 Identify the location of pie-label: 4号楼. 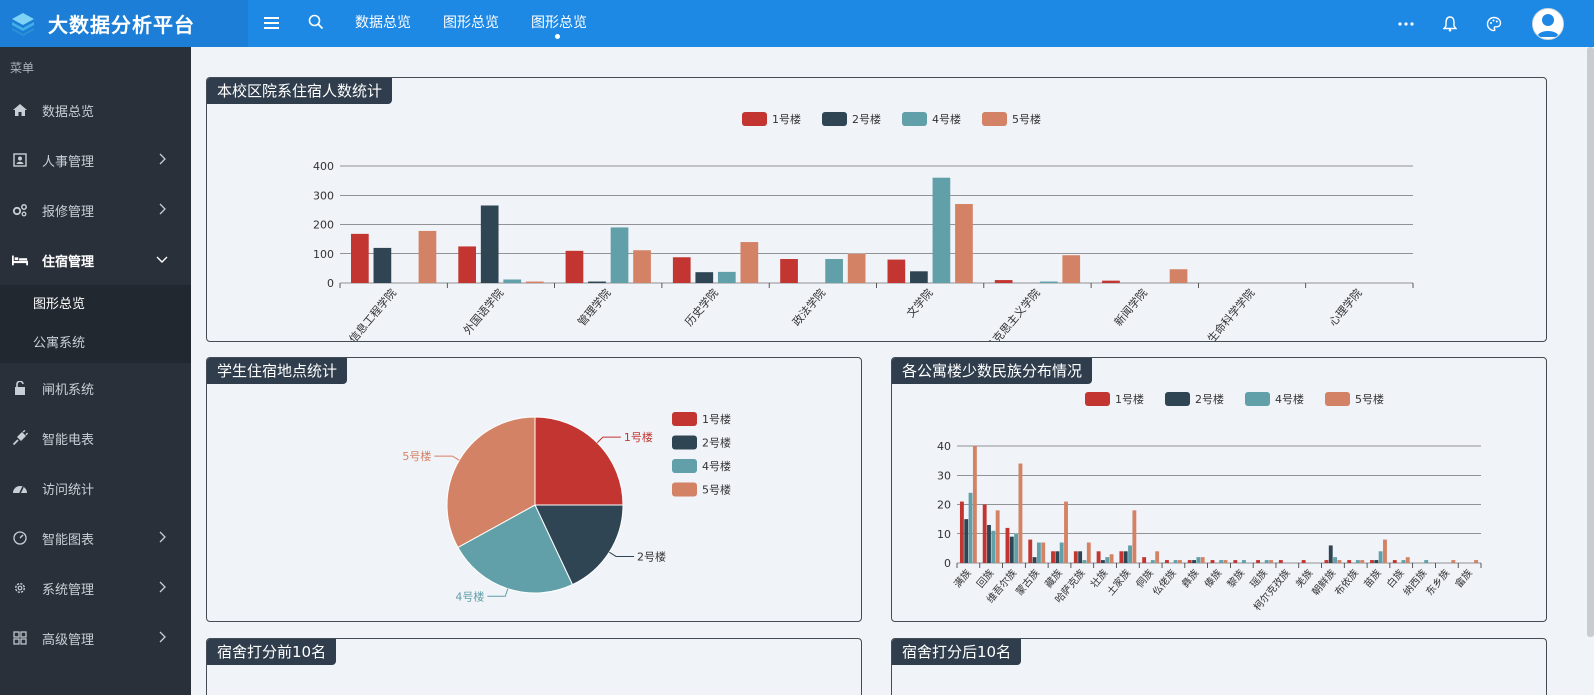
(469, 596).